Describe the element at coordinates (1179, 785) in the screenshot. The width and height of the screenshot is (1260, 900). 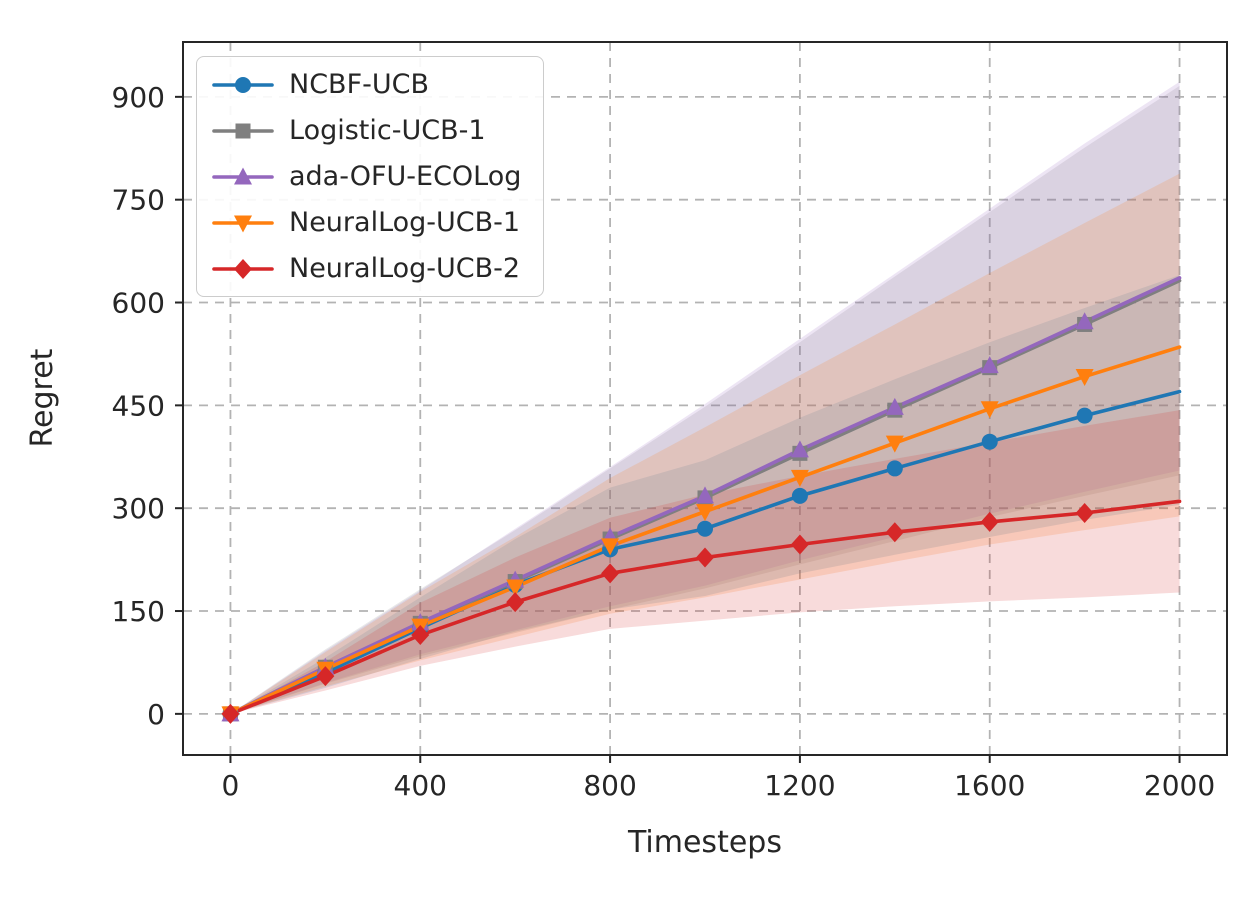
I see `x-tick-label: 2000` at that location.